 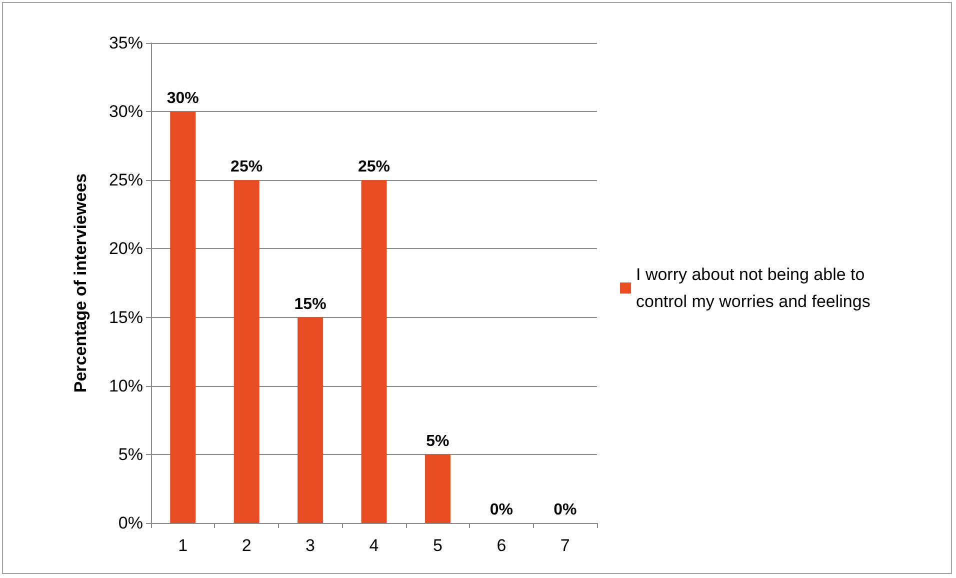 I want to click on data-label: 30%, so click(x=182, y=99).